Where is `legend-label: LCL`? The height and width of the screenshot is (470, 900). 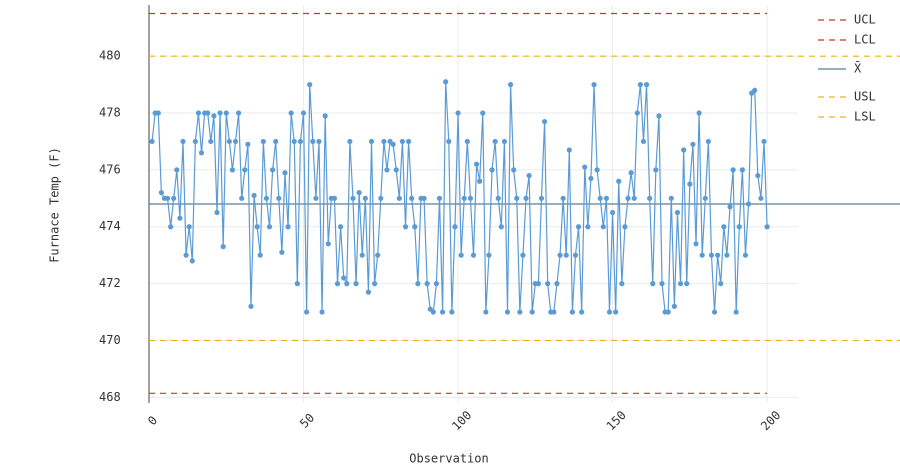
legend-label: LCL is located at coordinates (865, 40).